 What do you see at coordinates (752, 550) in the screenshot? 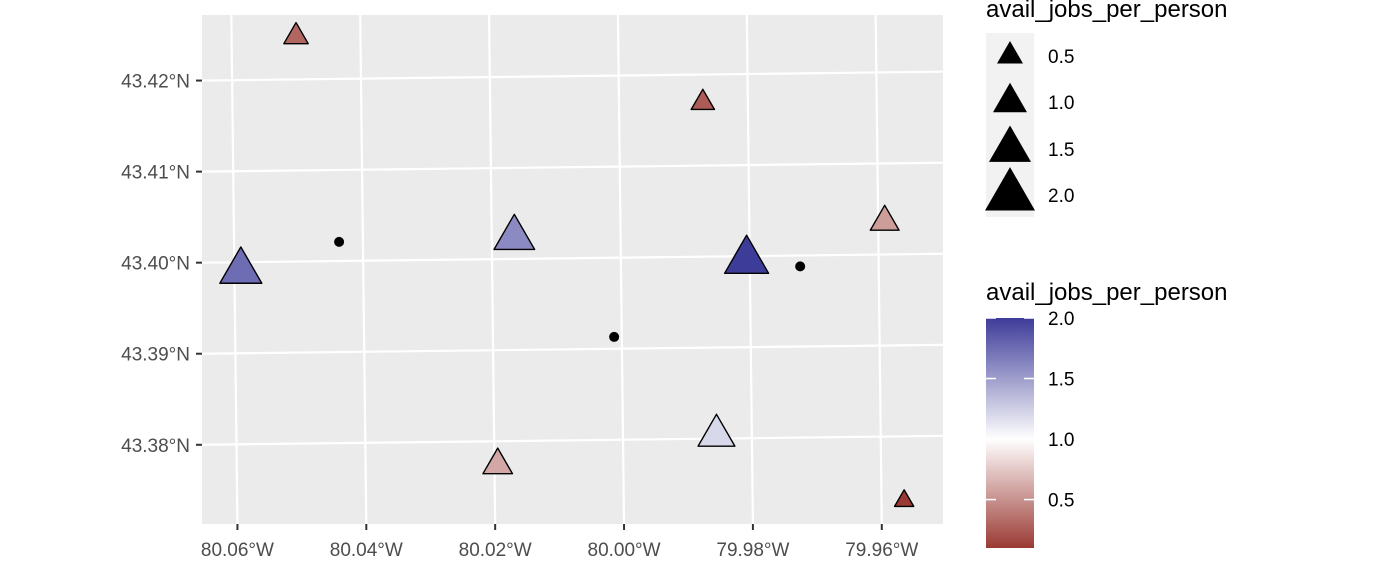
I see `x-tick-label: 79.98°W` at bounding box center [752, 550].